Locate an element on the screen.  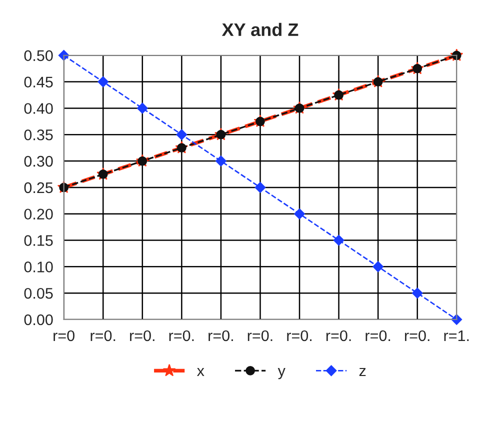
legend-label: y is located at coordinates (282, 374).